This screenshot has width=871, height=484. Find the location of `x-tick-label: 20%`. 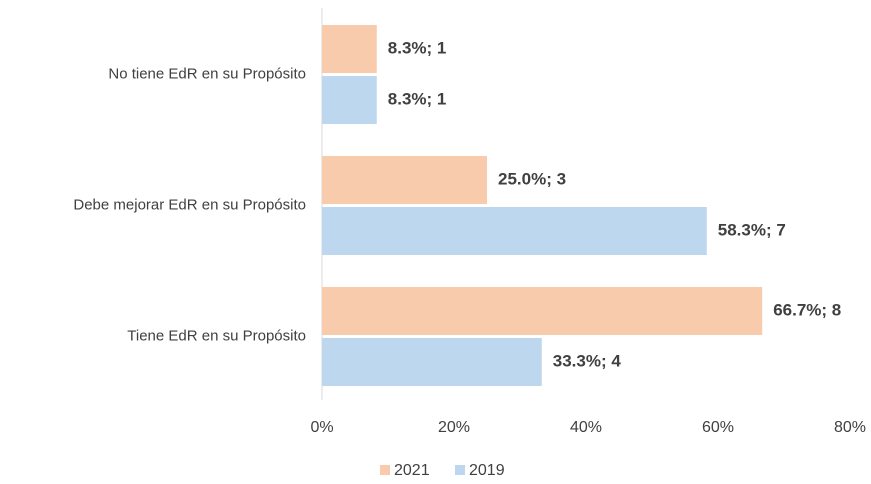

x-tick-label: 20% is located at coordinates (454, 427).